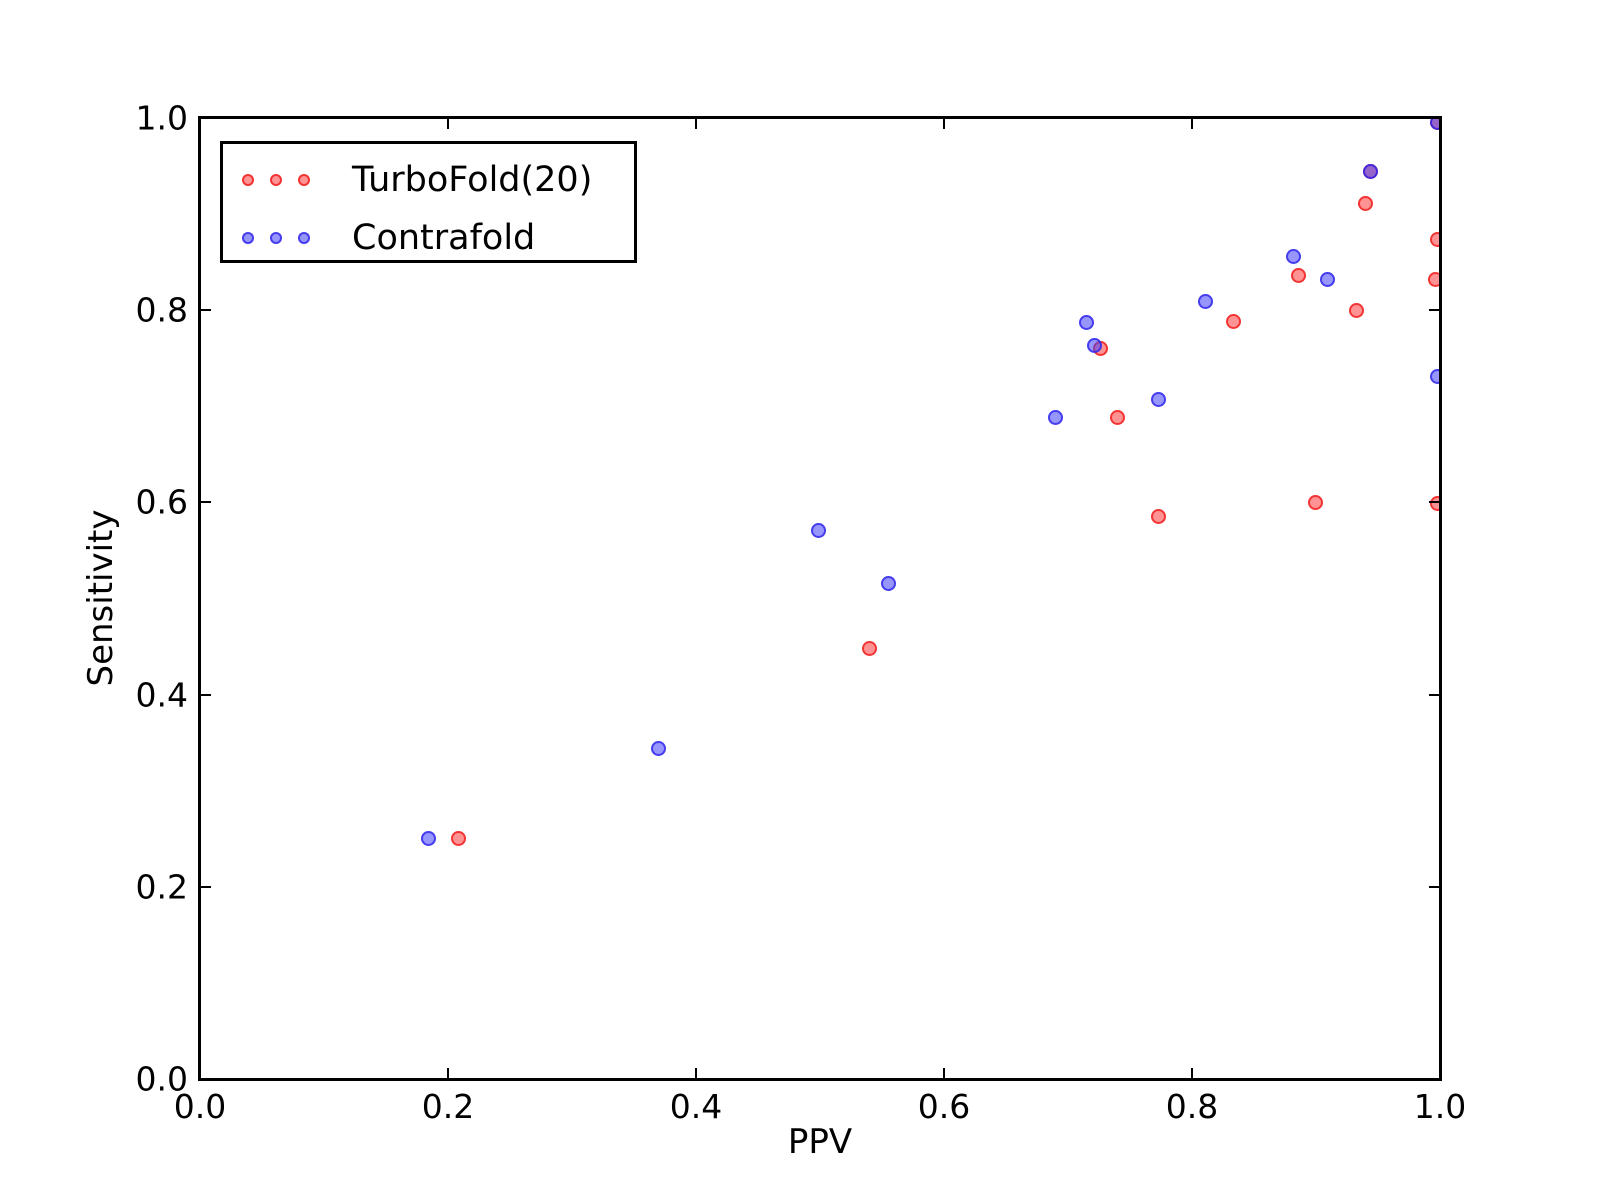 The image size is (1600, 1200). What do you see at coordinates (161, 310) in the screenshot?
I see `y-tick-label: 0.8` at bounding box center [161, 310].